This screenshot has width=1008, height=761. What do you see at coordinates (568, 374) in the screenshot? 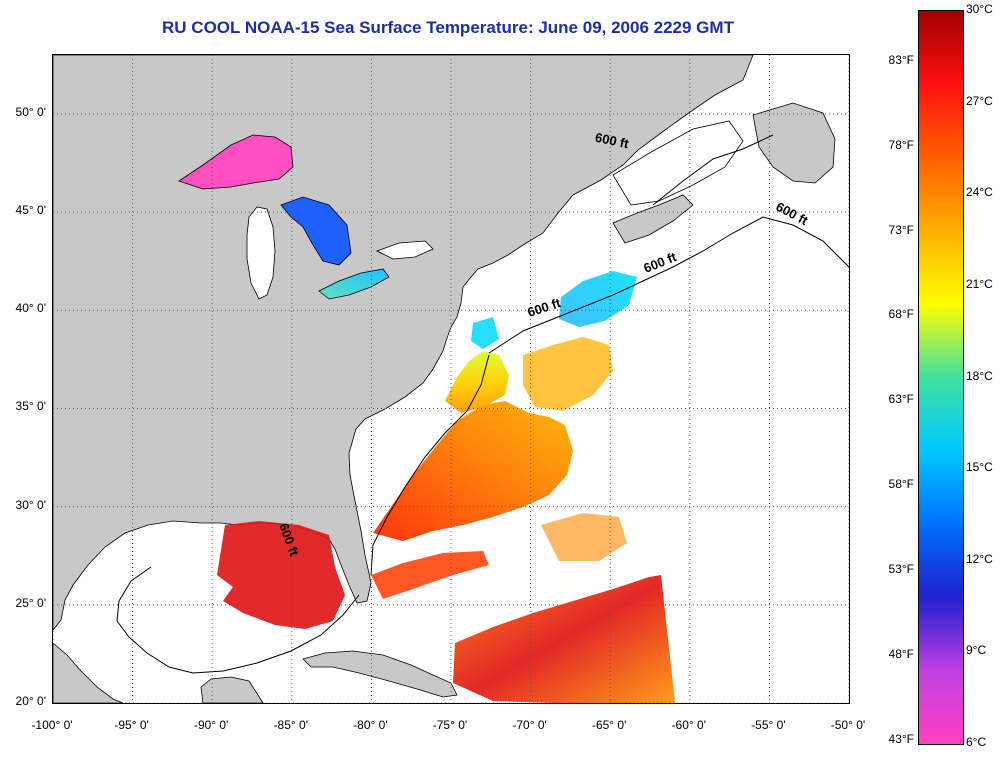
I see `sst-mid-atlantic-east` at bounding box center [568, 374].